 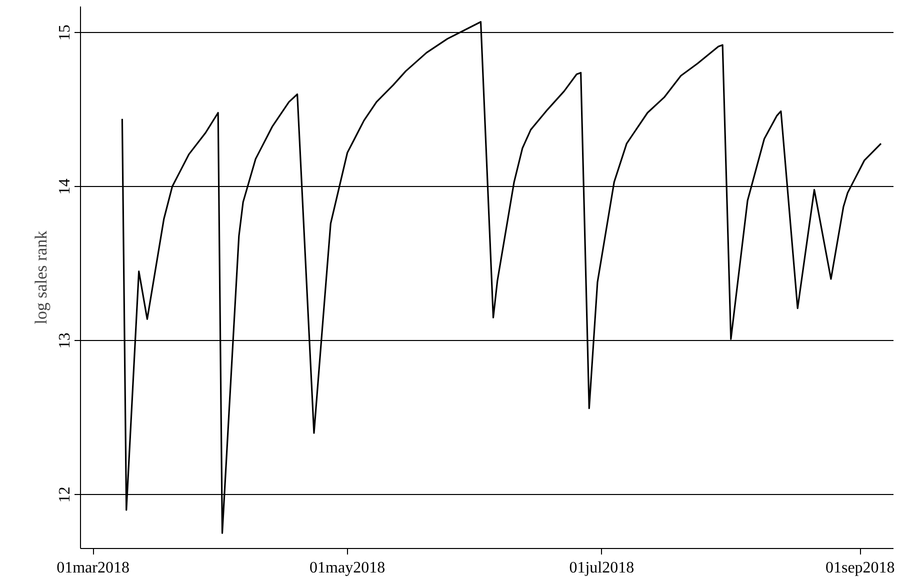 I want to click on y-tick-label: 14, so click(x=65, y=186).